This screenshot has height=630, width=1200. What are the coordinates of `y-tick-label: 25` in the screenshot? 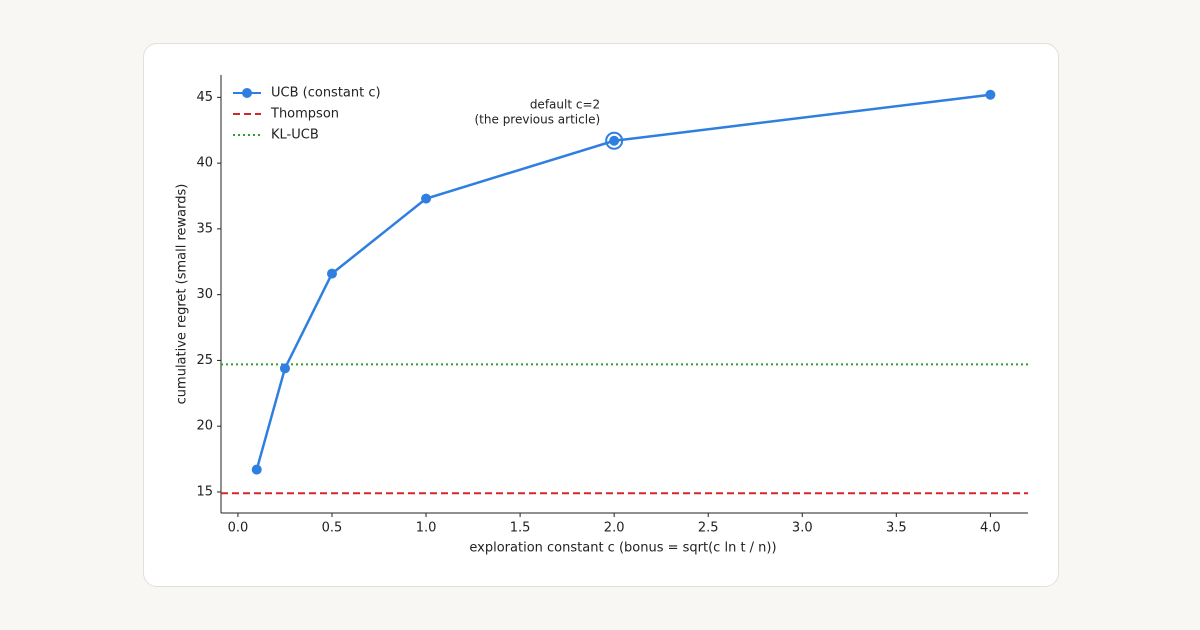 It's located at (204, 360).